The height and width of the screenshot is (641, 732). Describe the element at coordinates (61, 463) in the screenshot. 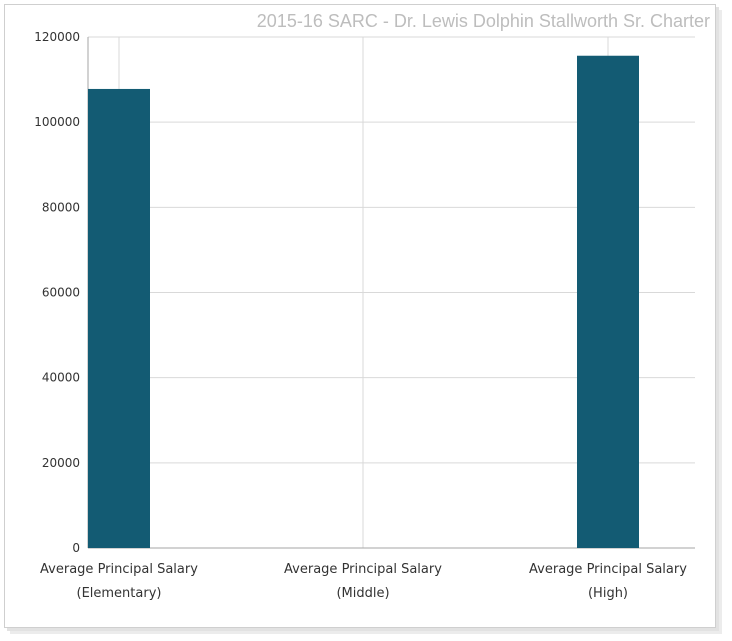

I see `y-tick-label: 20000` at that location.